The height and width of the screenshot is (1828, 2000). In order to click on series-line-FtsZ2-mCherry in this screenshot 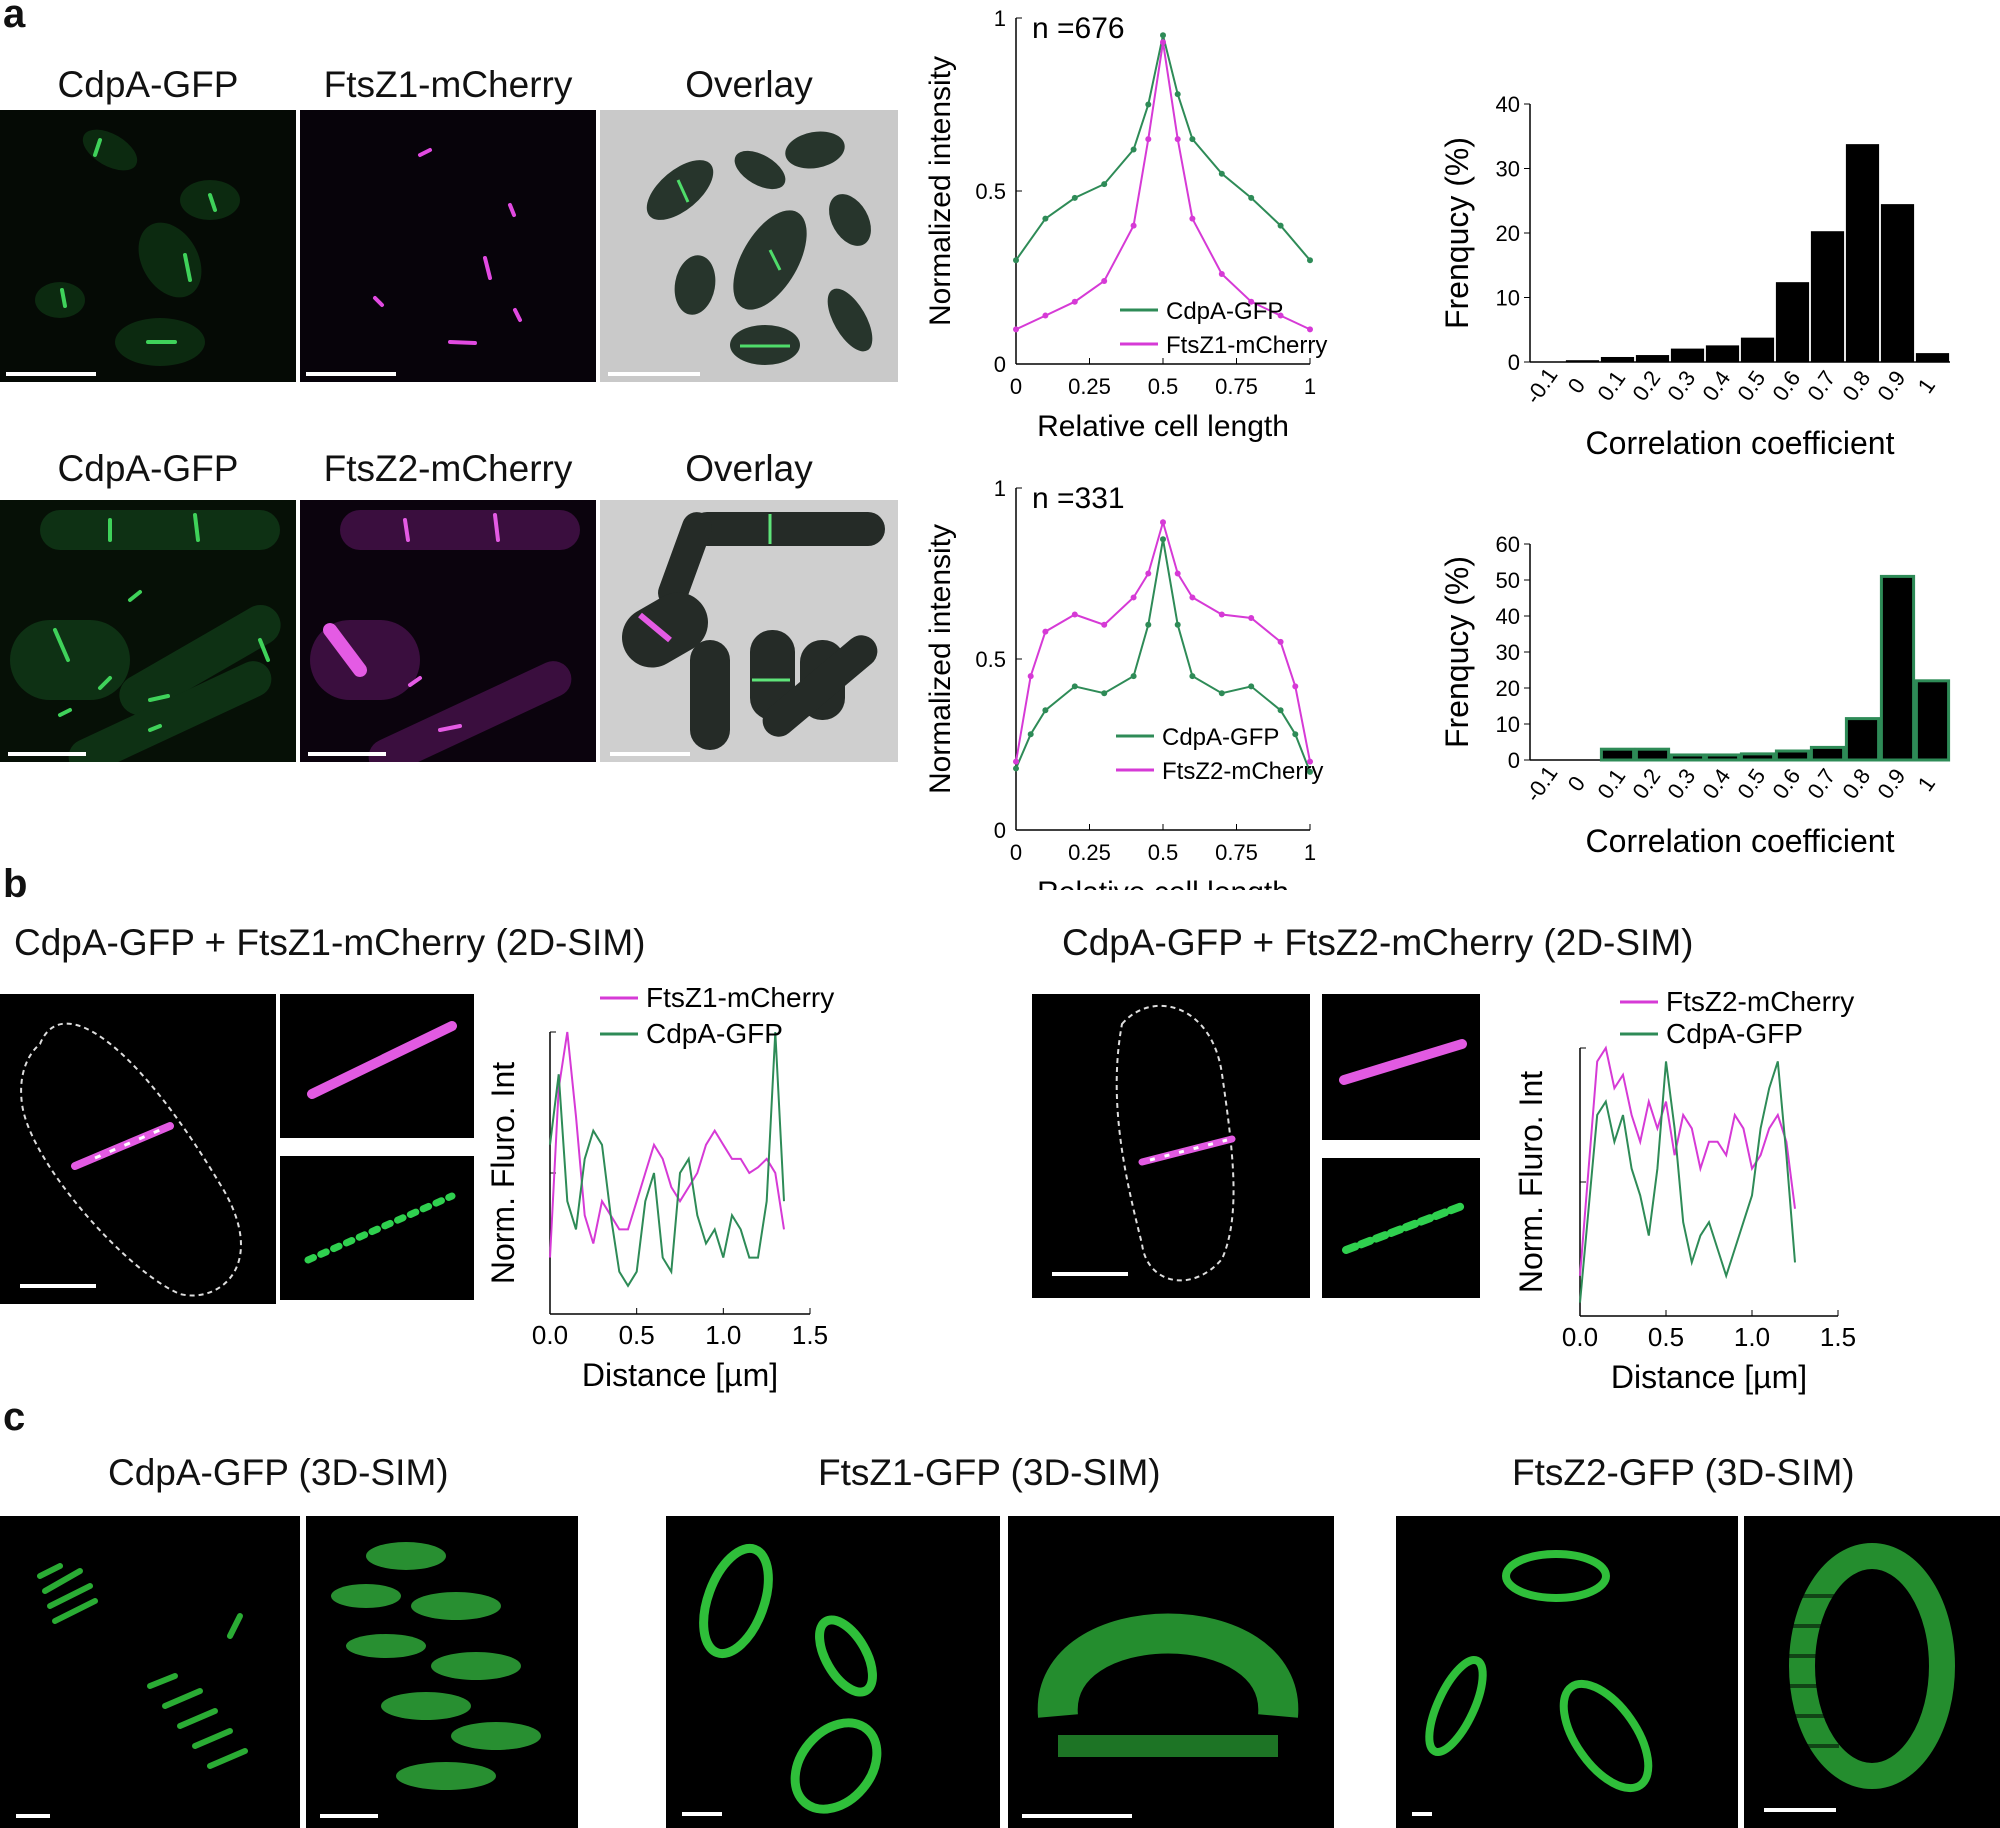, I will do `click(1687, 1160)`.